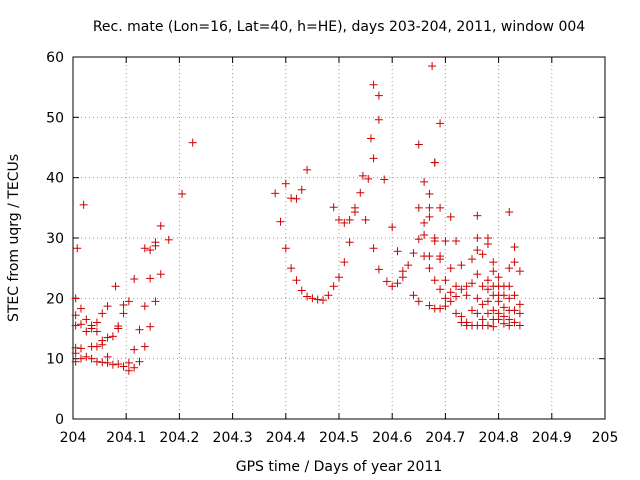 The image size is (640, 480). I want to click on y-tick-label: 20, so click(55, 299).